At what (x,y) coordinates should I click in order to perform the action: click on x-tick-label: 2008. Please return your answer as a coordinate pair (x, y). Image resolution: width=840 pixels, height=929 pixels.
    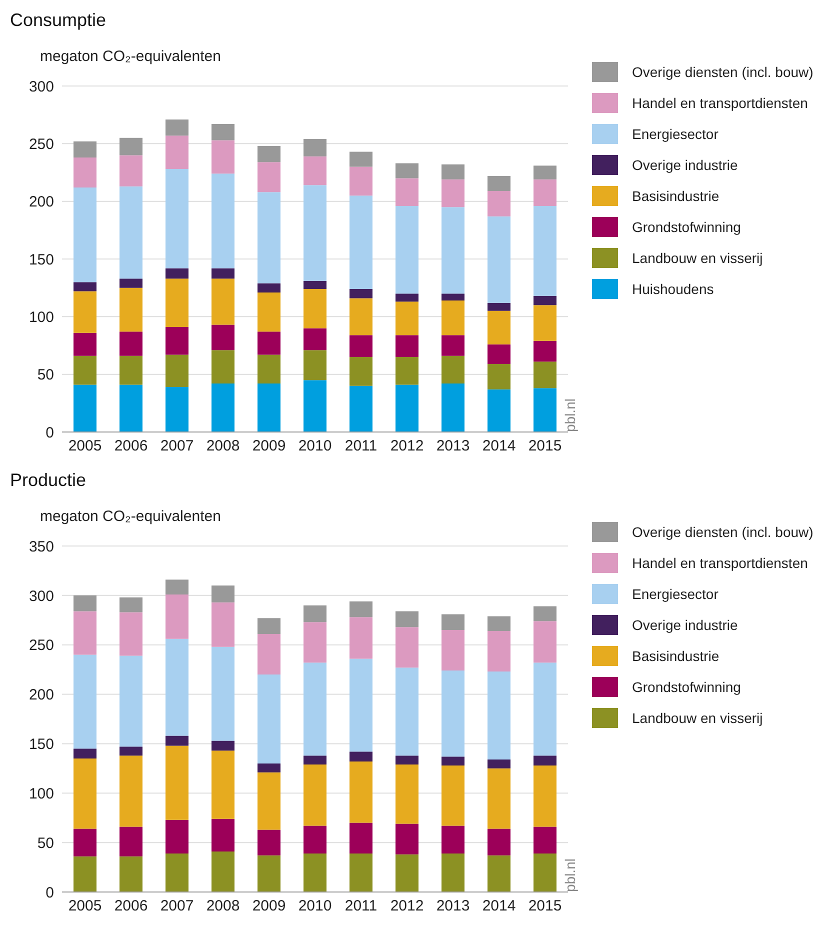
    Looking at the image, I should click on (223, 906).